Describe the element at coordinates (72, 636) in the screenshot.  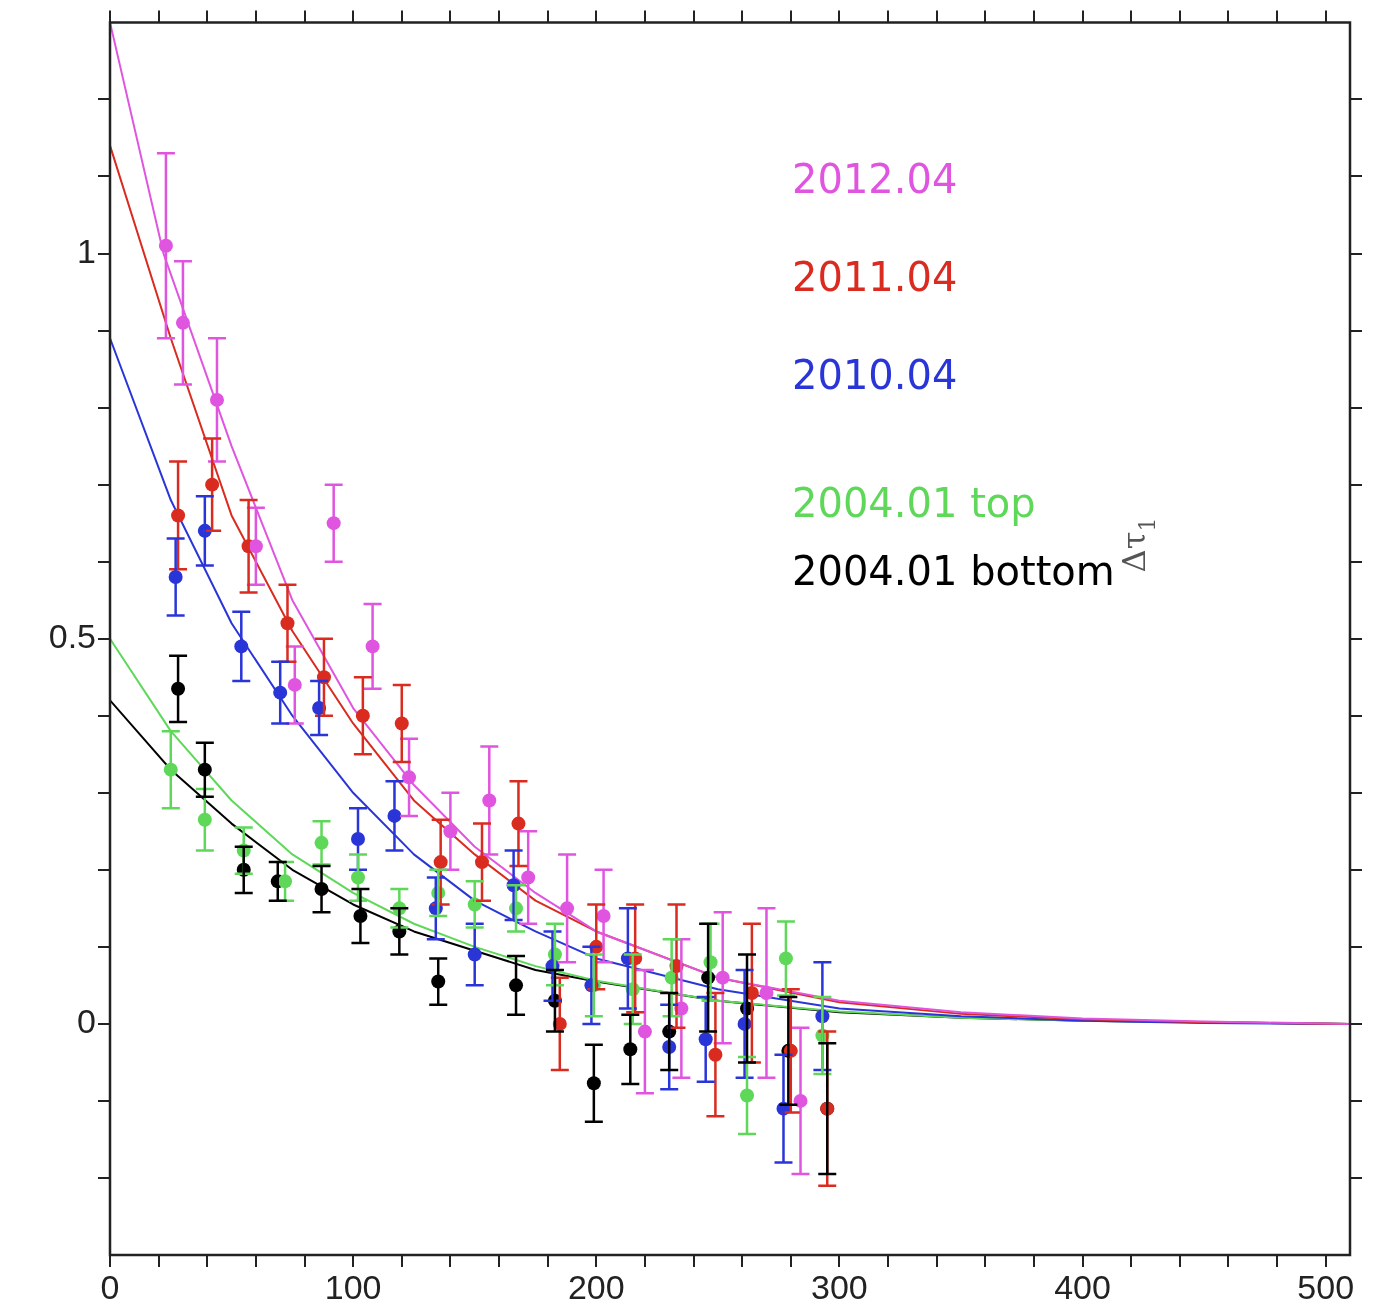
I see `y-tick-label: 0.5` at that location.